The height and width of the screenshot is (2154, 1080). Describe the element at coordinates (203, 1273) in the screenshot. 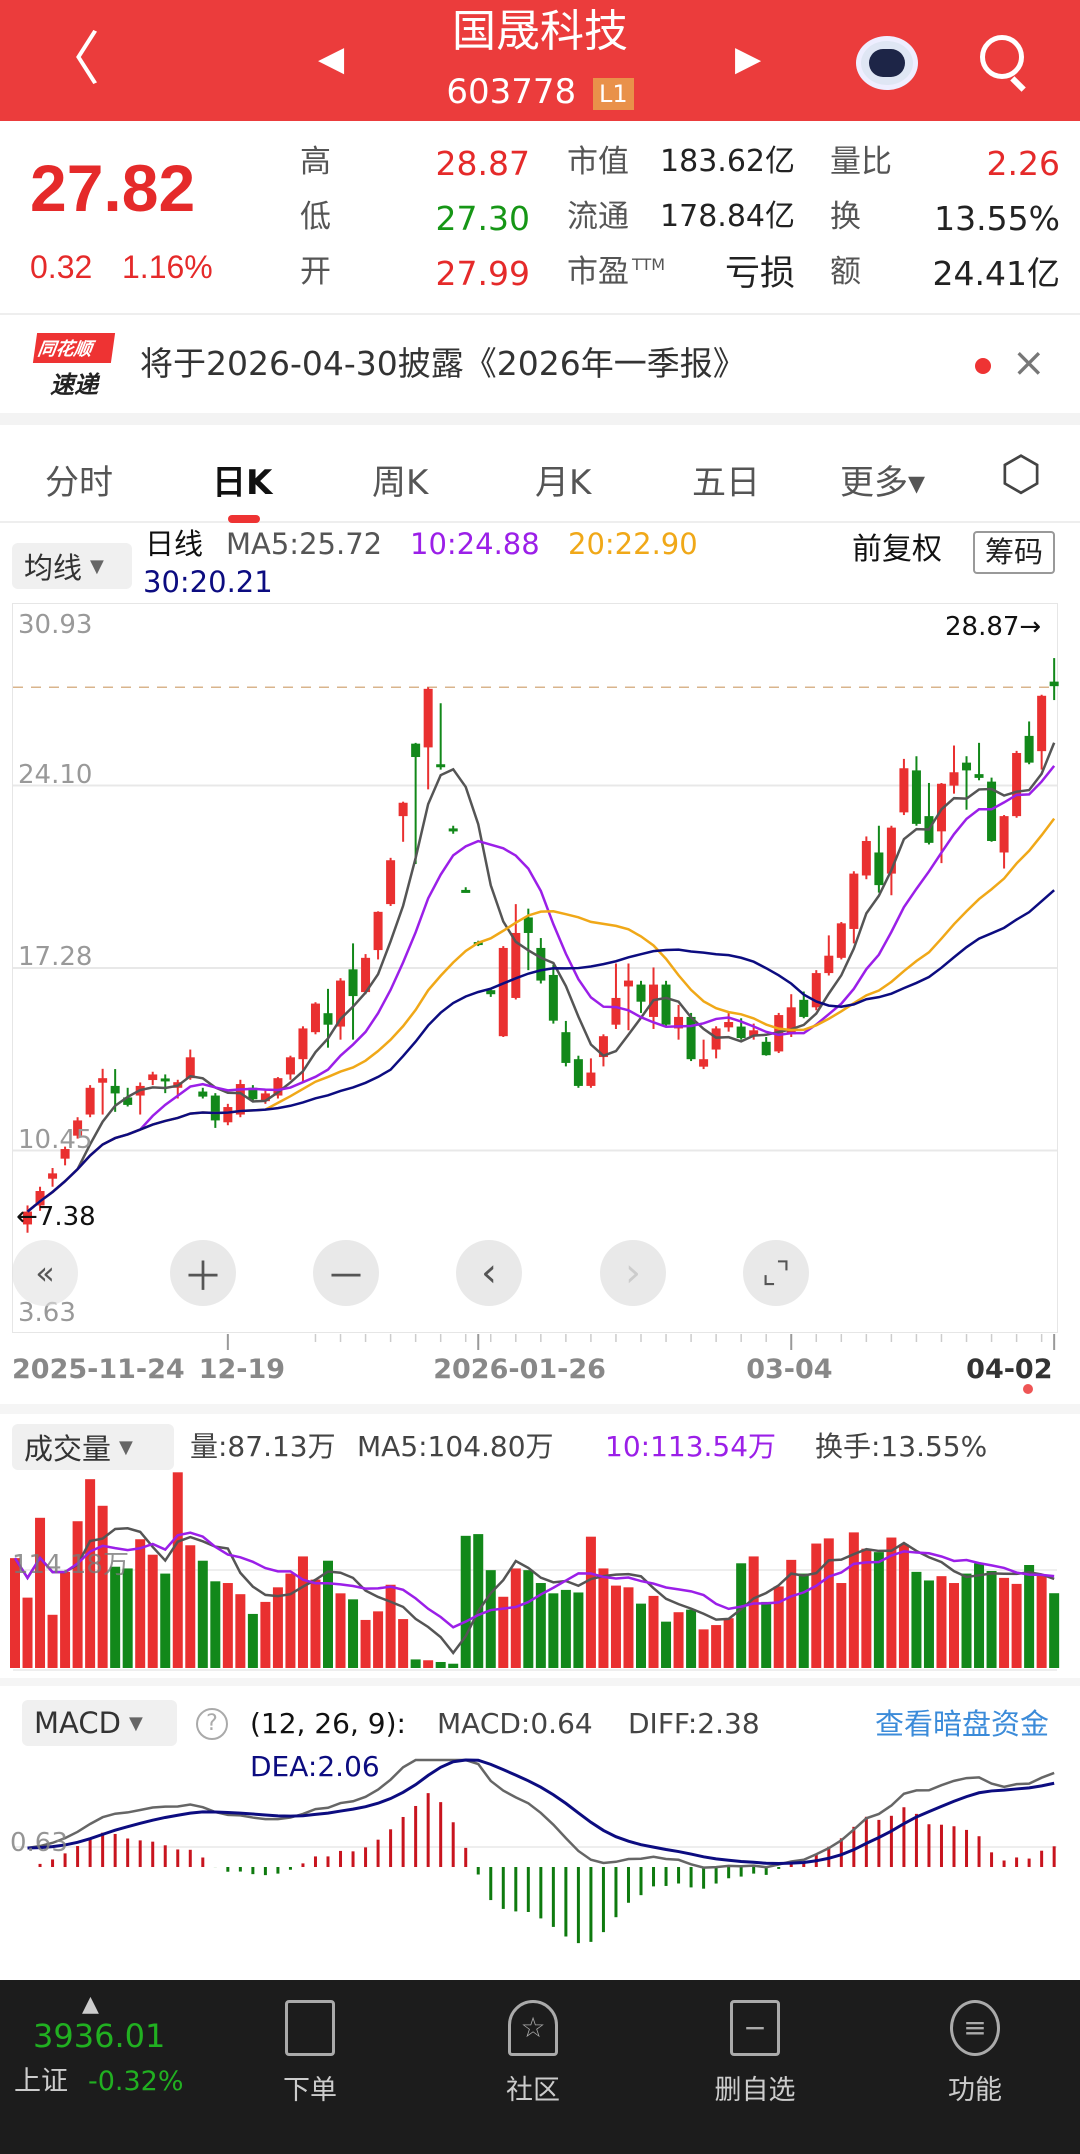

I see `zoom-in-button: ＋` at that location.